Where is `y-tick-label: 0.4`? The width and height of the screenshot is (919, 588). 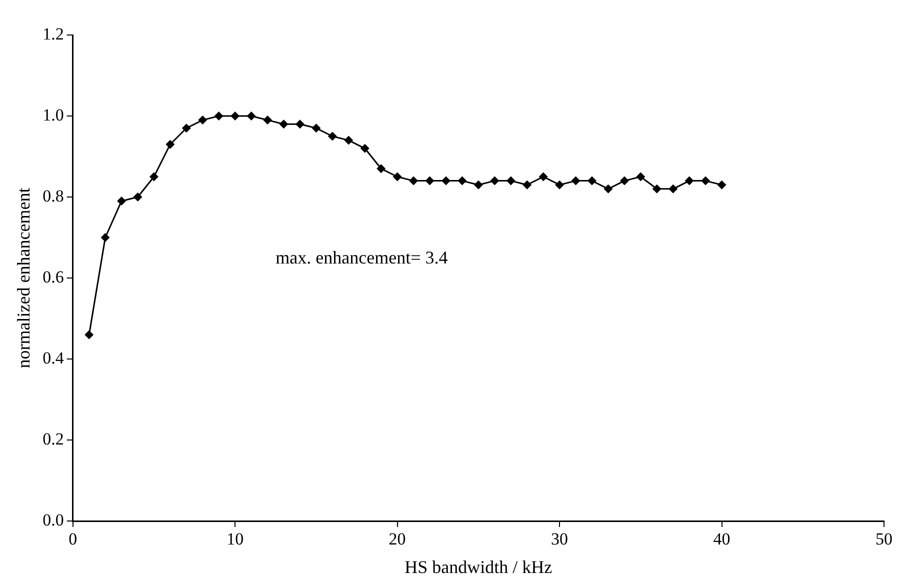 y-tick-label: 0.4 is located at coordinates (53, 358).